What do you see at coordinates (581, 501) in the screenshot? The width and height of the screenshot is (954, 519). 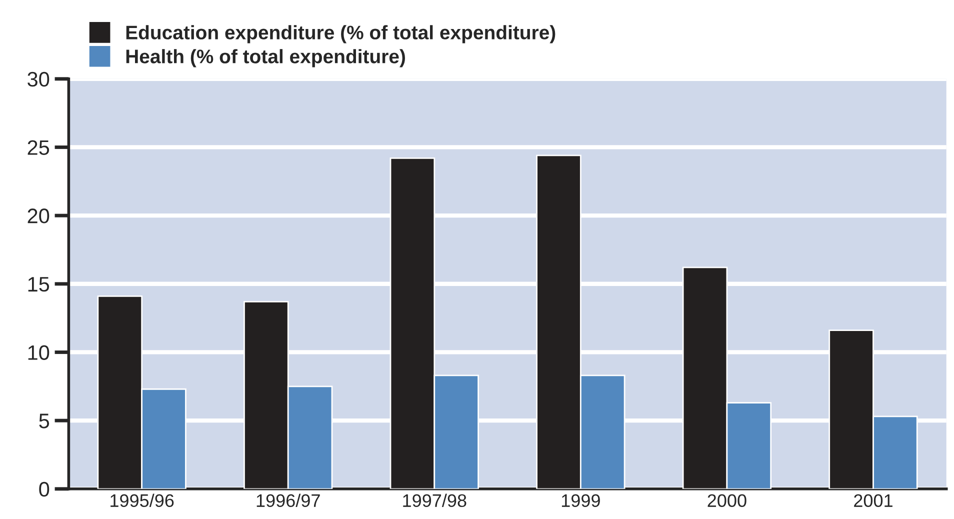 I see `x-tick-label: 1999` at bounding box center [581, 501].